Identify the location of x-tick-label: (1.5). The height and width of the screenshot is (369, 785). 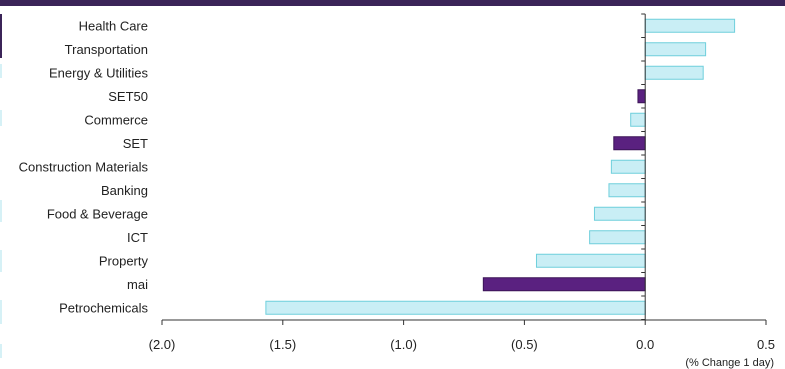
(282, 344).